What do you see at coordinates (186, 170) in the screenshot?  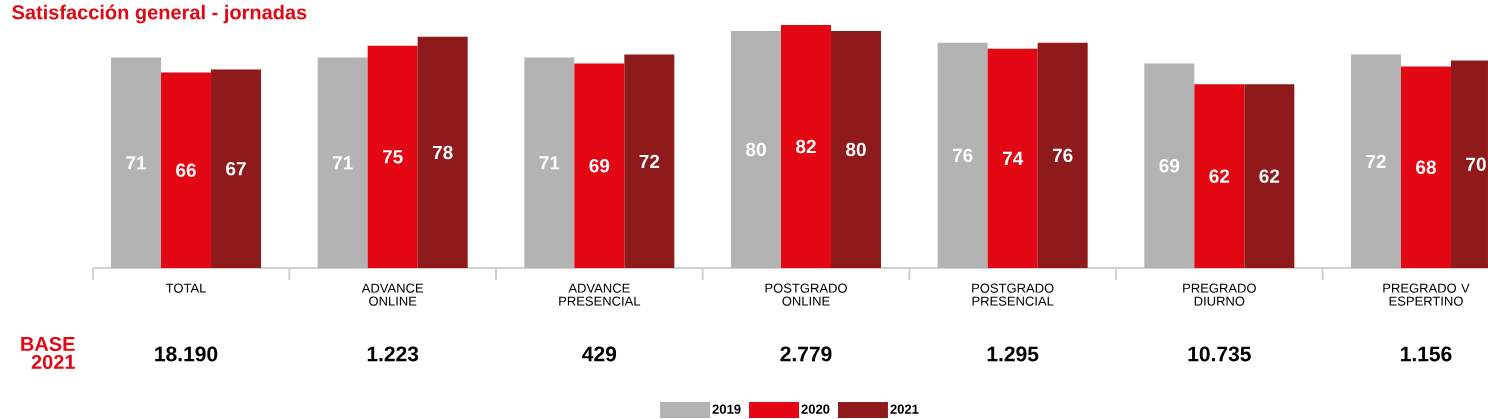 I see `data-label: 66` at bounding box center [186, 170].